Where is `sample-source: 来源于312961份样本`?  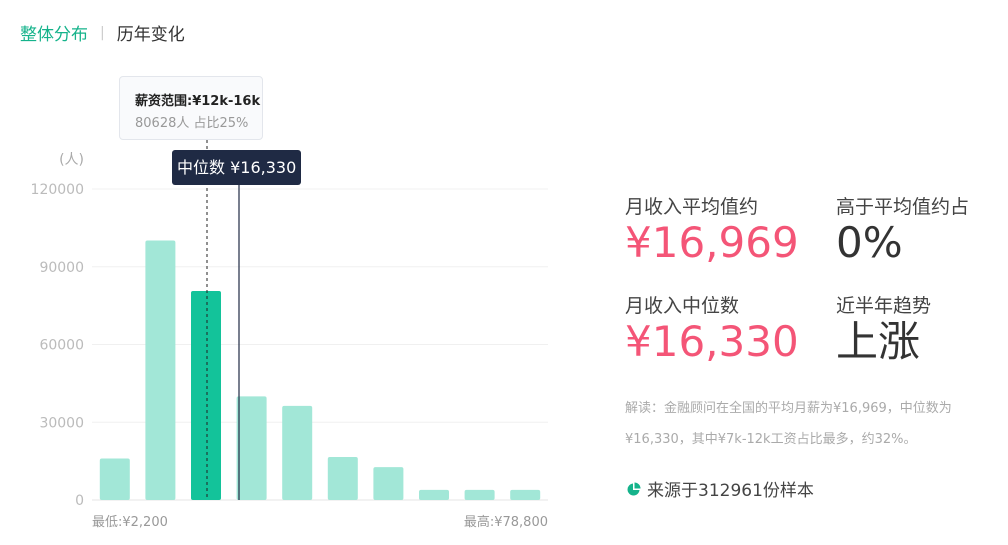 sample-source: 来源于312961份样本 is located at coordinates (720, 488).